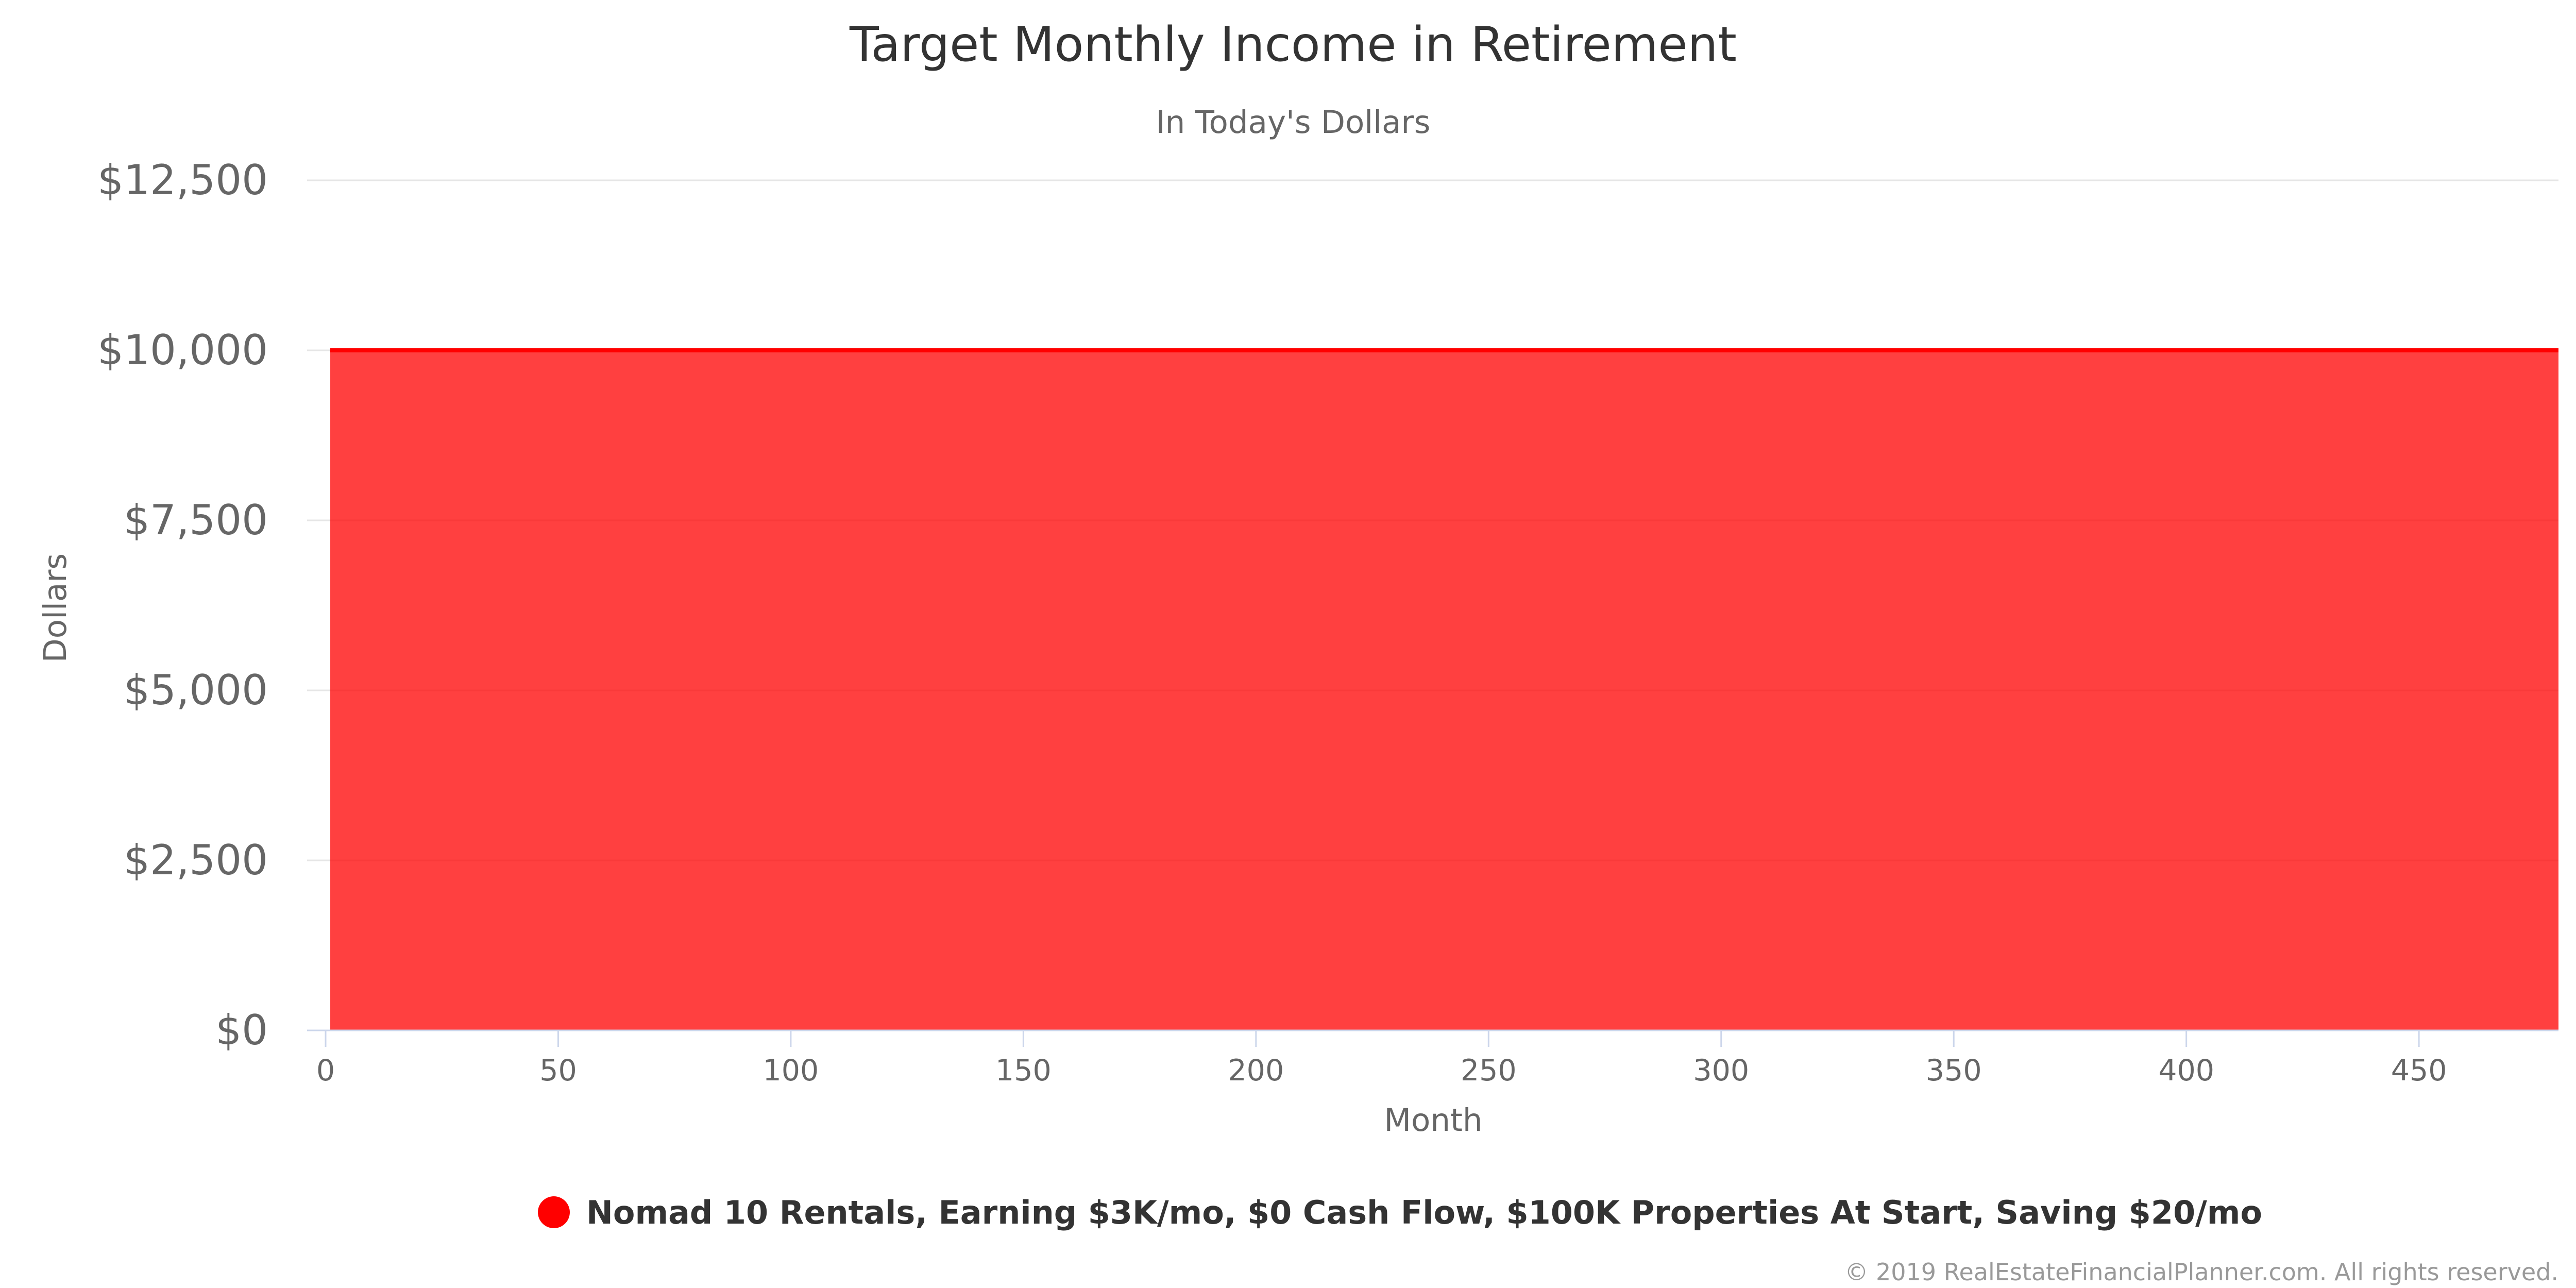  I want to click on x-tick-label: 0, so click(325, 1071).